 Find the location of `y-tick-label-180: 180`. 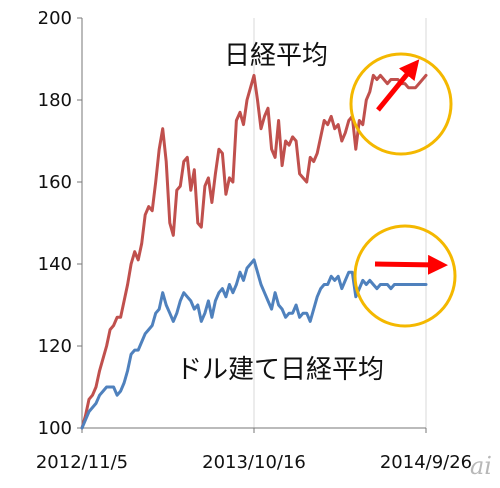

y-tick-label-180: 180 is located at coordinates (55, 100).